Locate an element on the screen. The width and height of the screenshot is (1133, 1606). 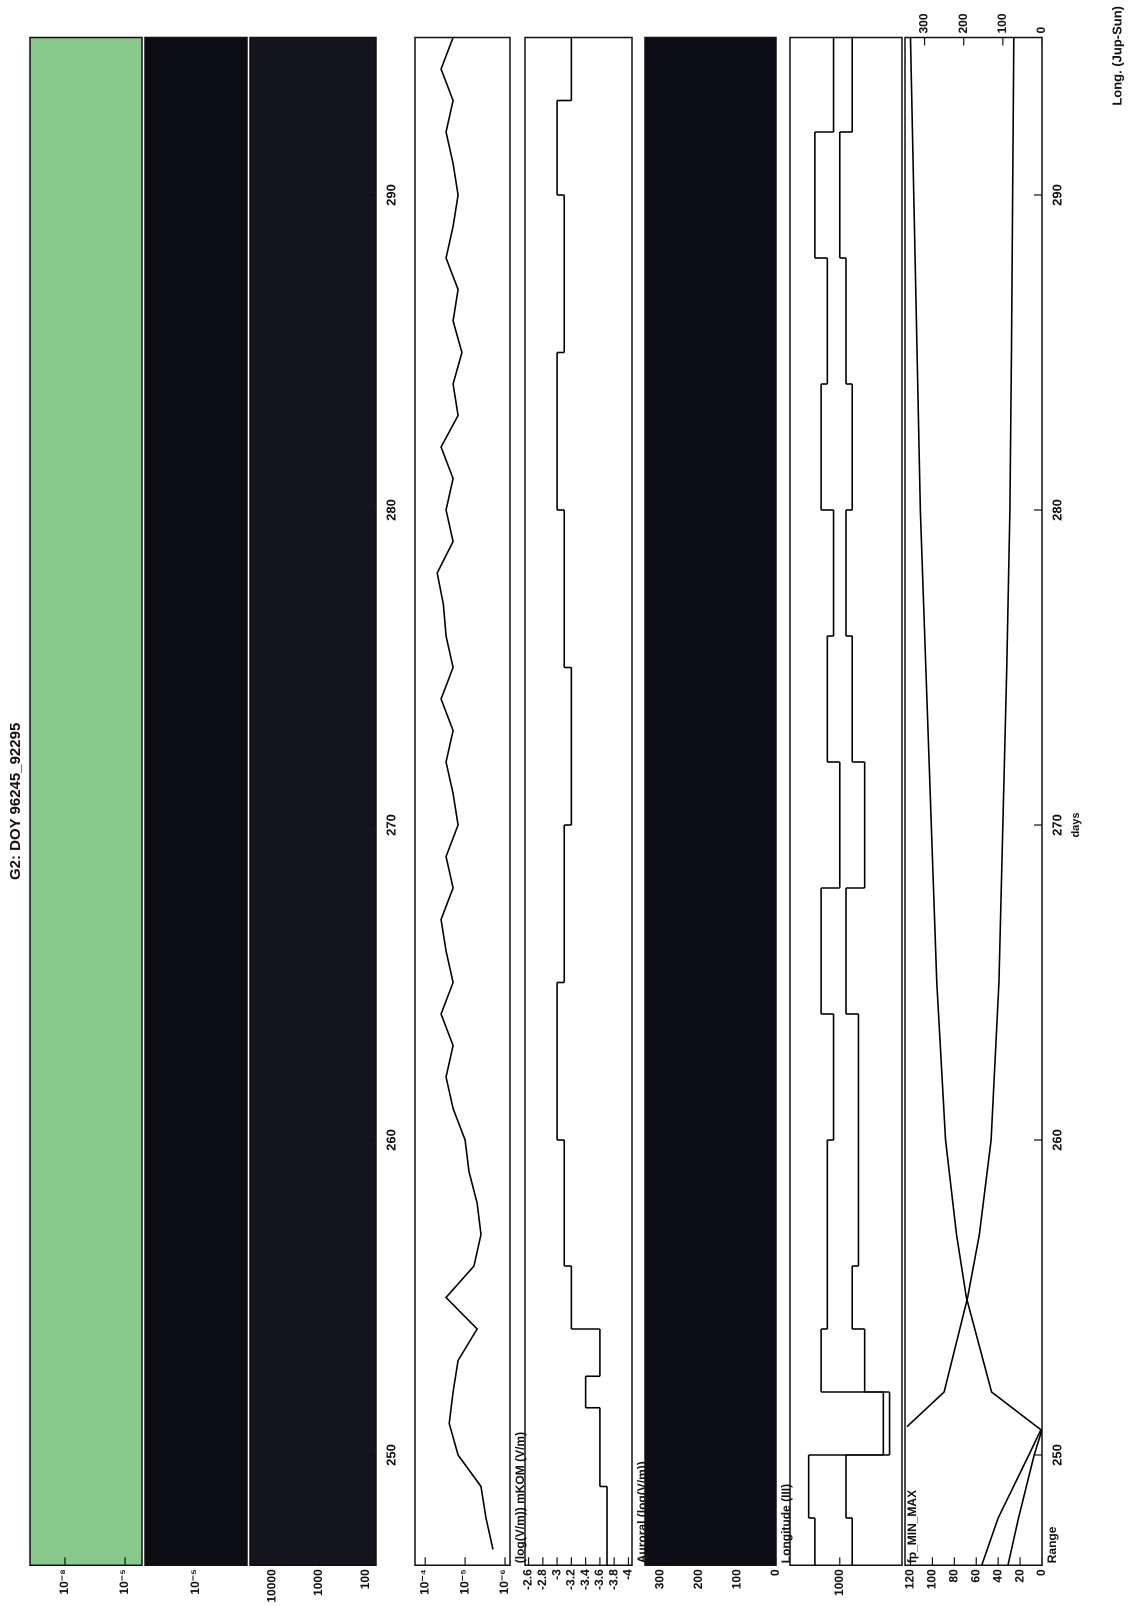
y-axis-label: fp_MIN_MAX is located at coordinates (912, 1526).